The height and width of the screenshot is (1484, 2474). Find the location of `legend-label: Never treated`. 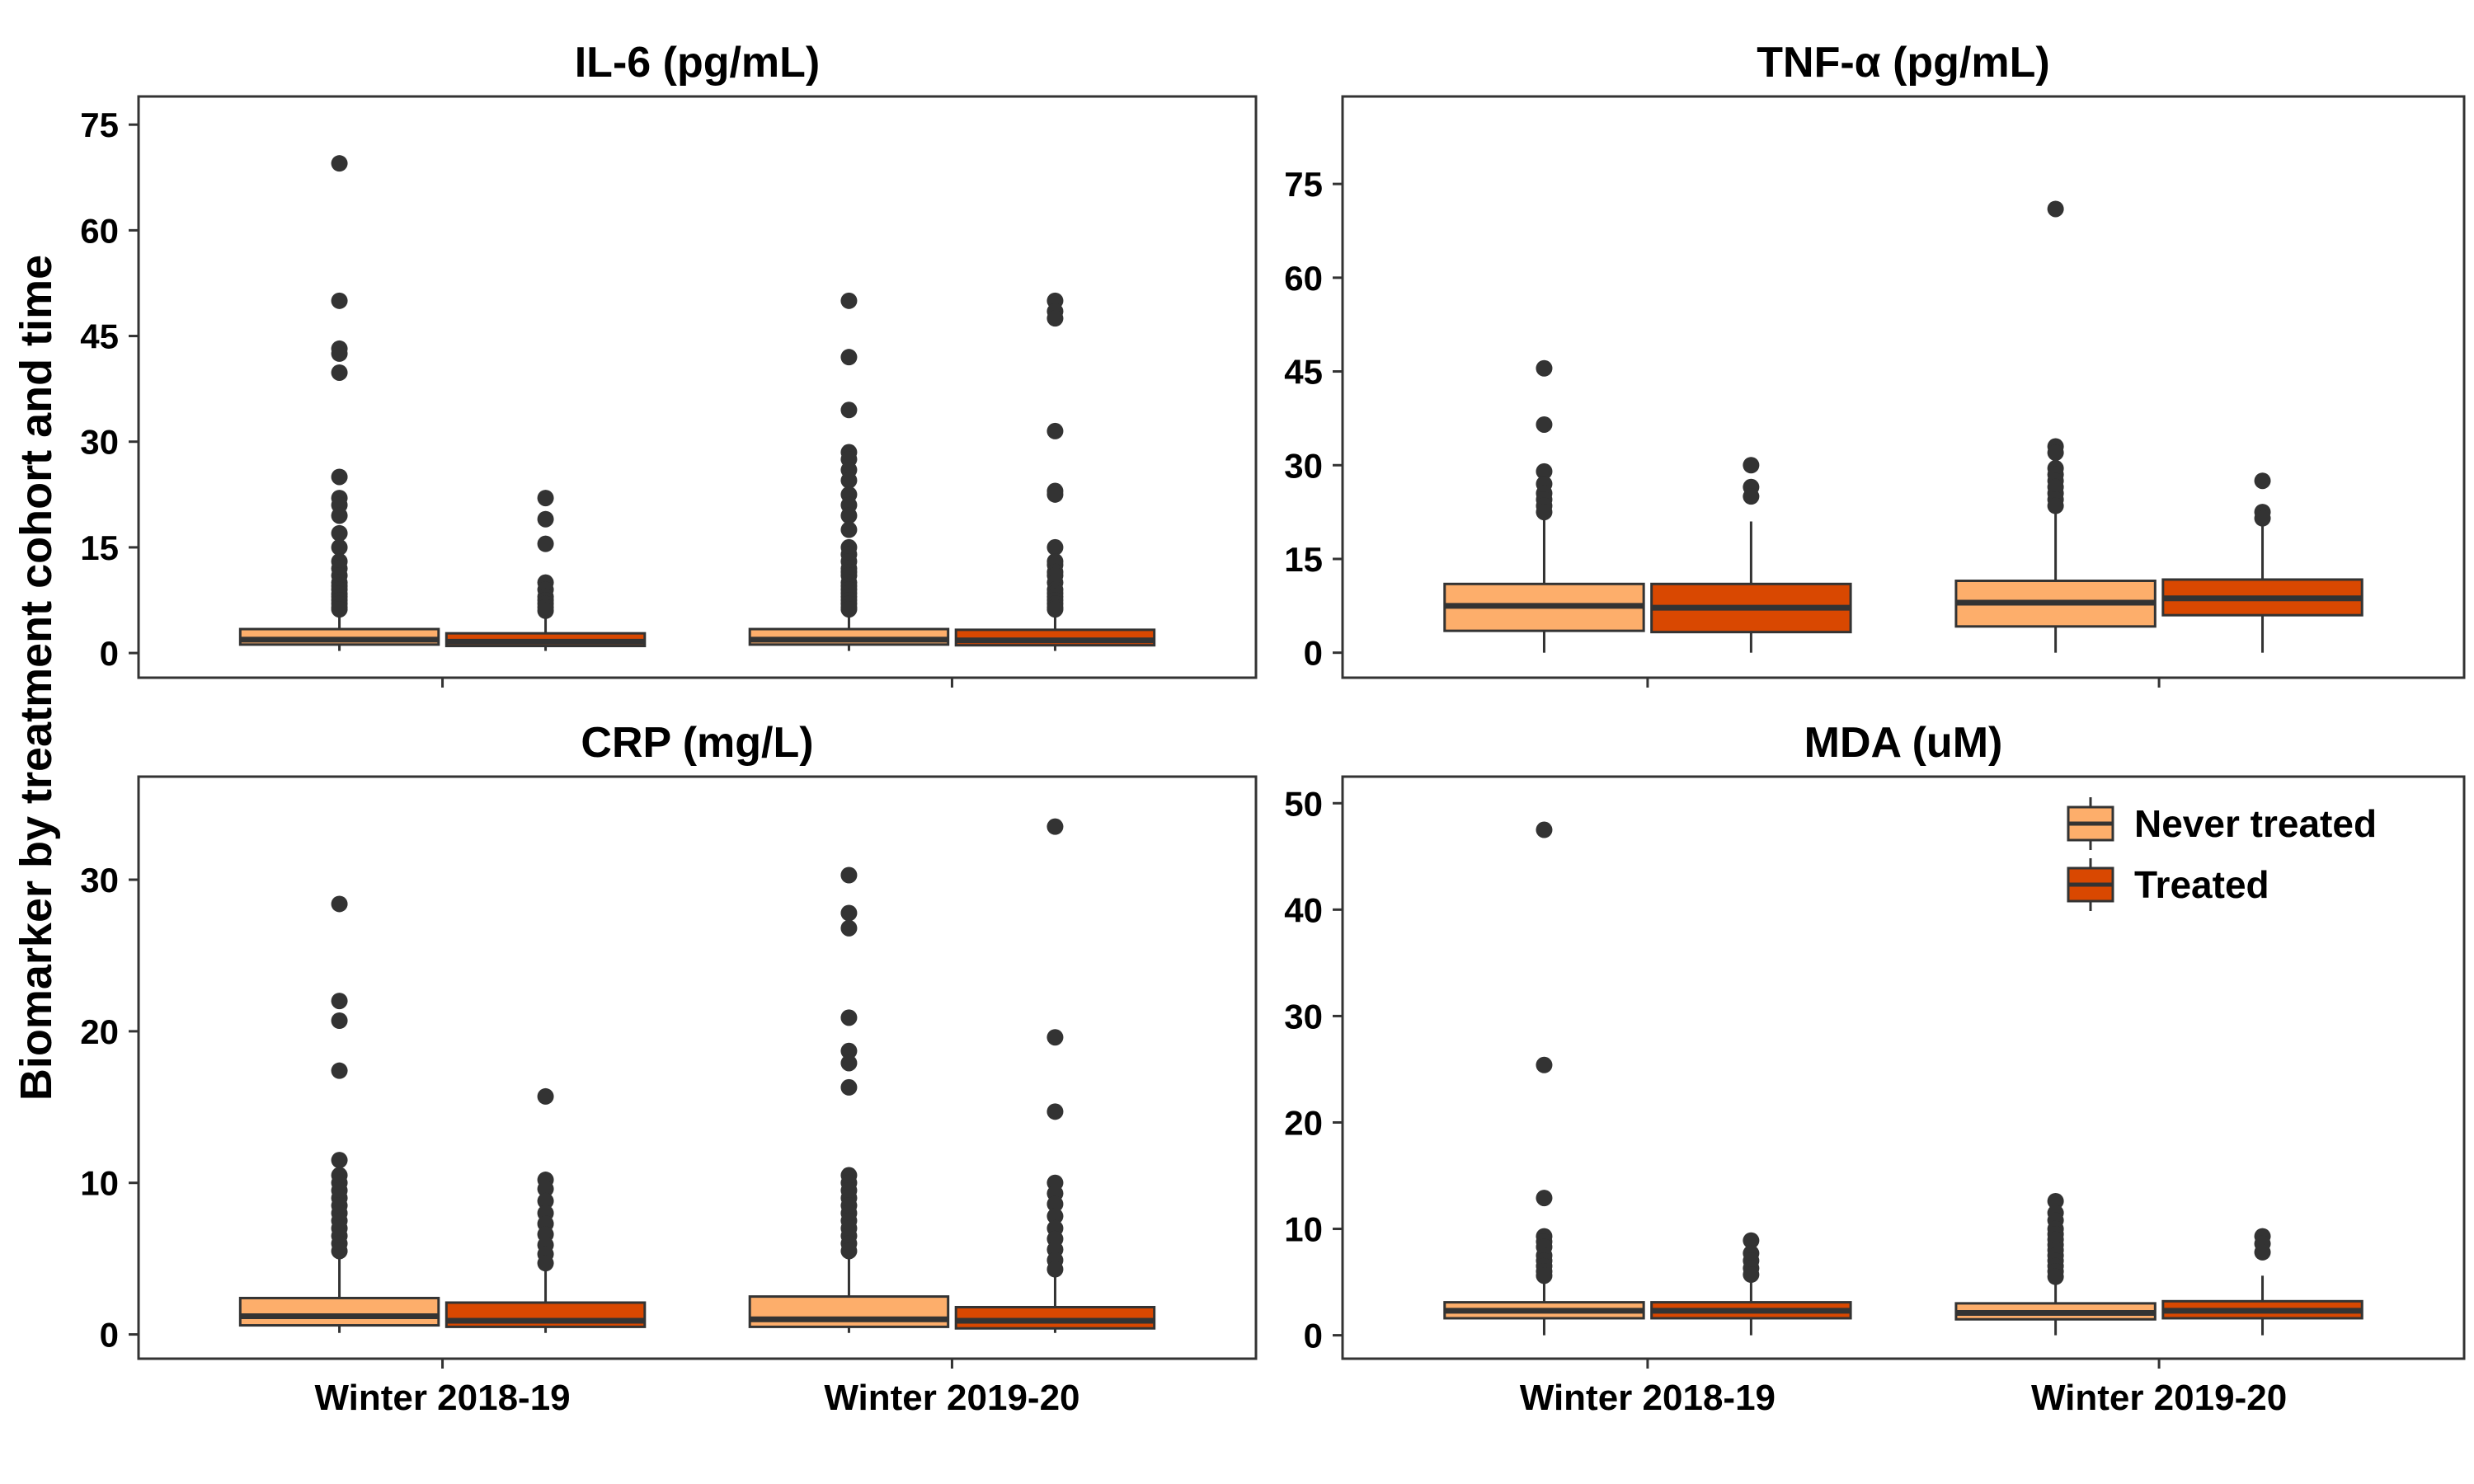

legend-label: Never treated is located at coordinates (2255, 823).